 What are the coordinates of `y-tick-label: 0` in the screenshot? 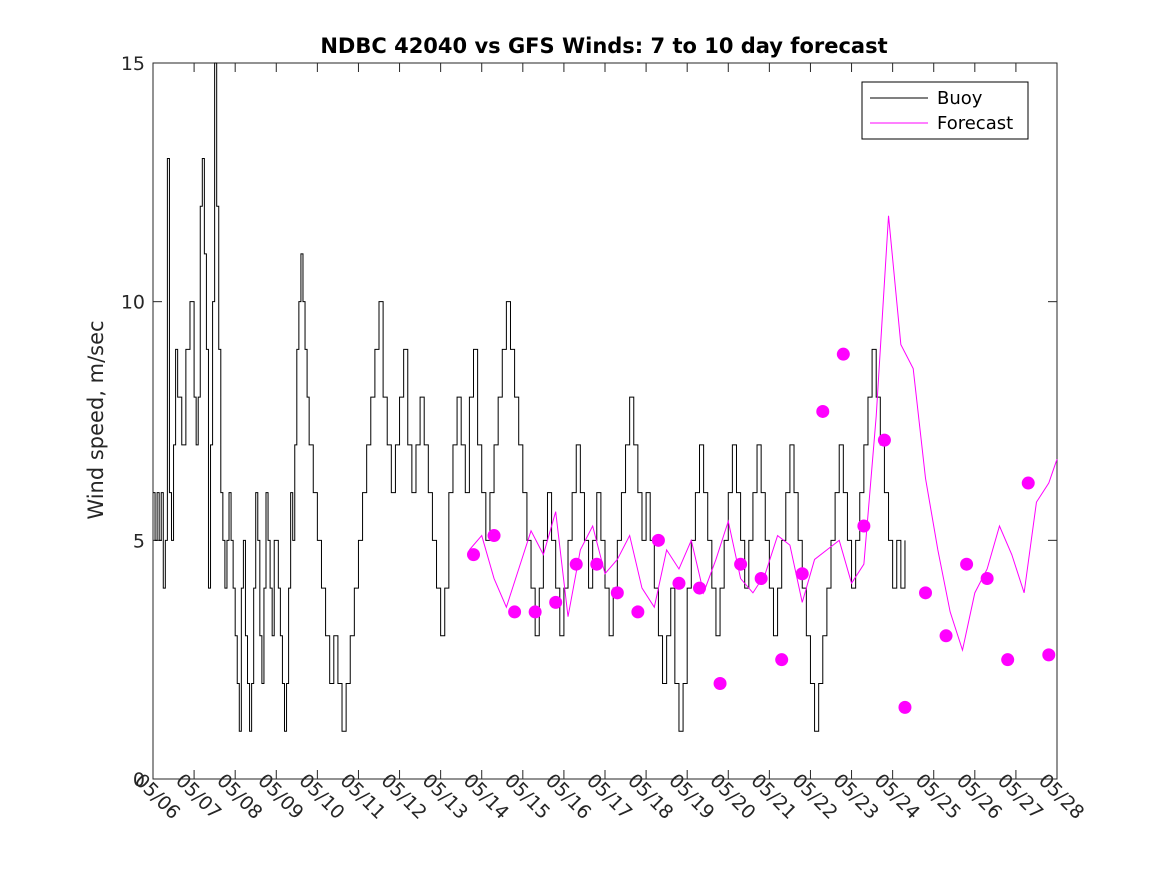 It's located at (139, 780).